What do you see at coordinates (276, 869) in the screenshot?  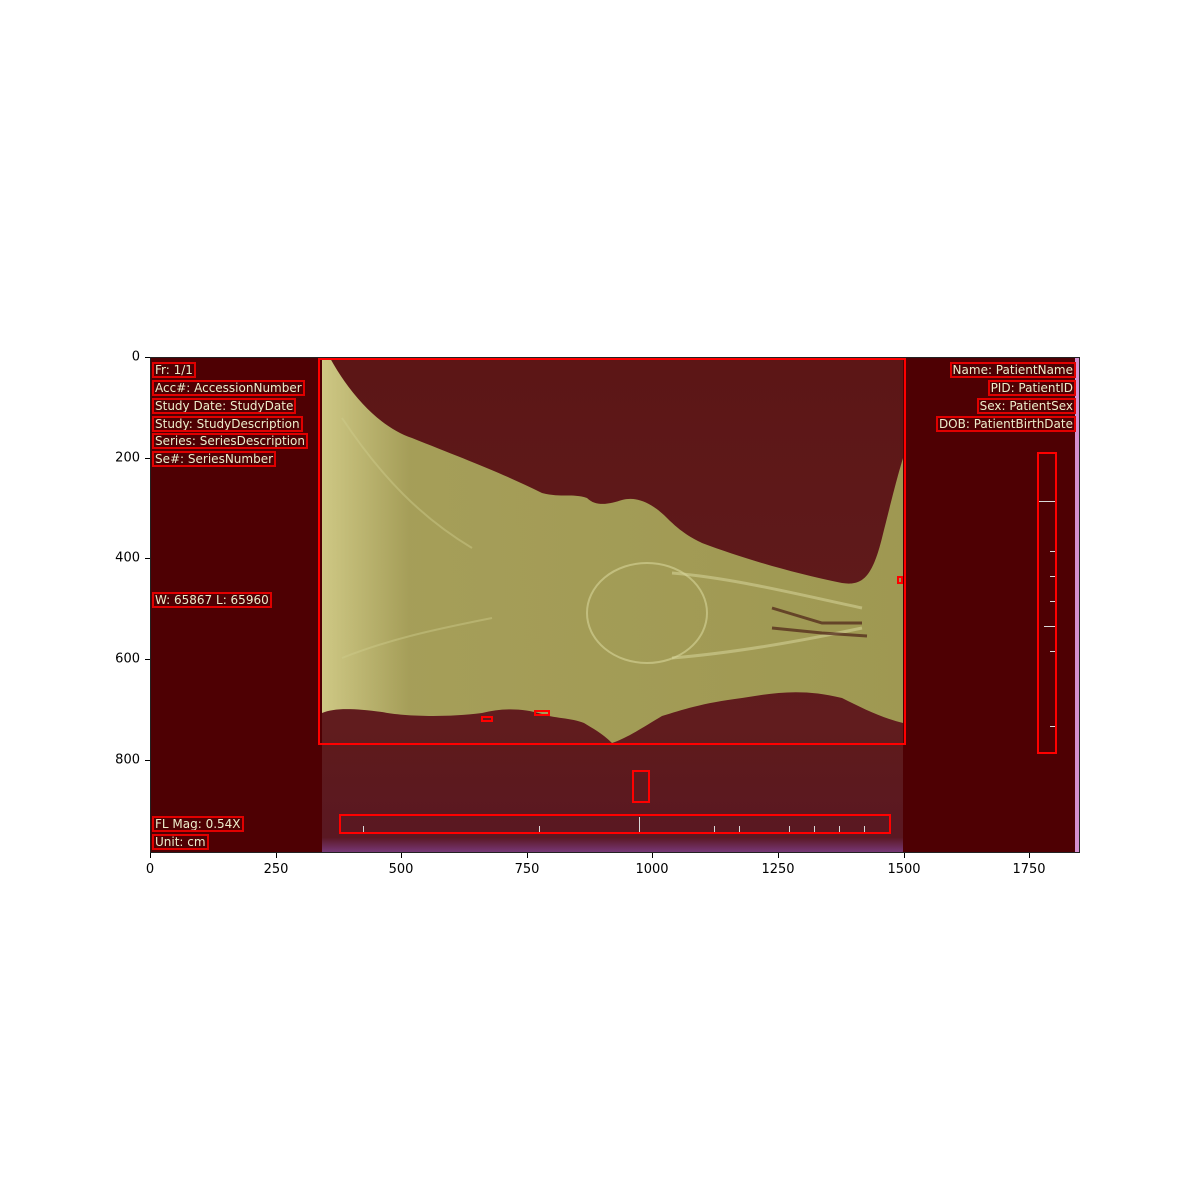 I see `x-axis-label: 250` at bounding box center [276, 869].